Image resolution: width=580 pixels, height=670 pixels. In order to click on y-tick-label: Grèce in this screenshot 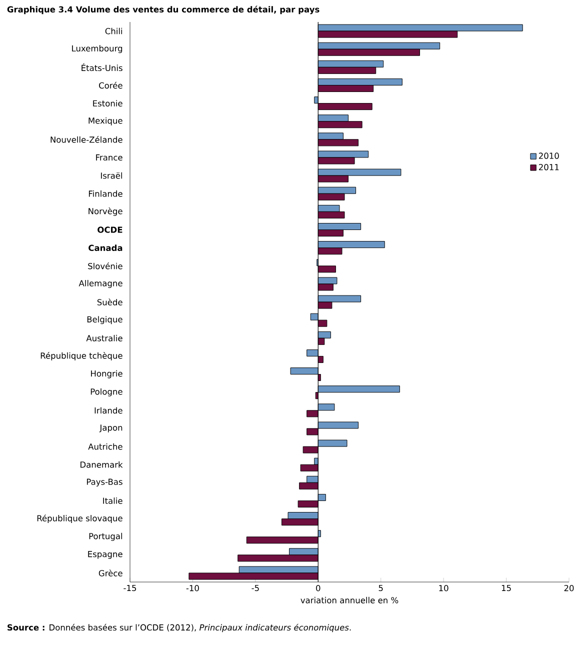, I will do `click(110, 573)`.